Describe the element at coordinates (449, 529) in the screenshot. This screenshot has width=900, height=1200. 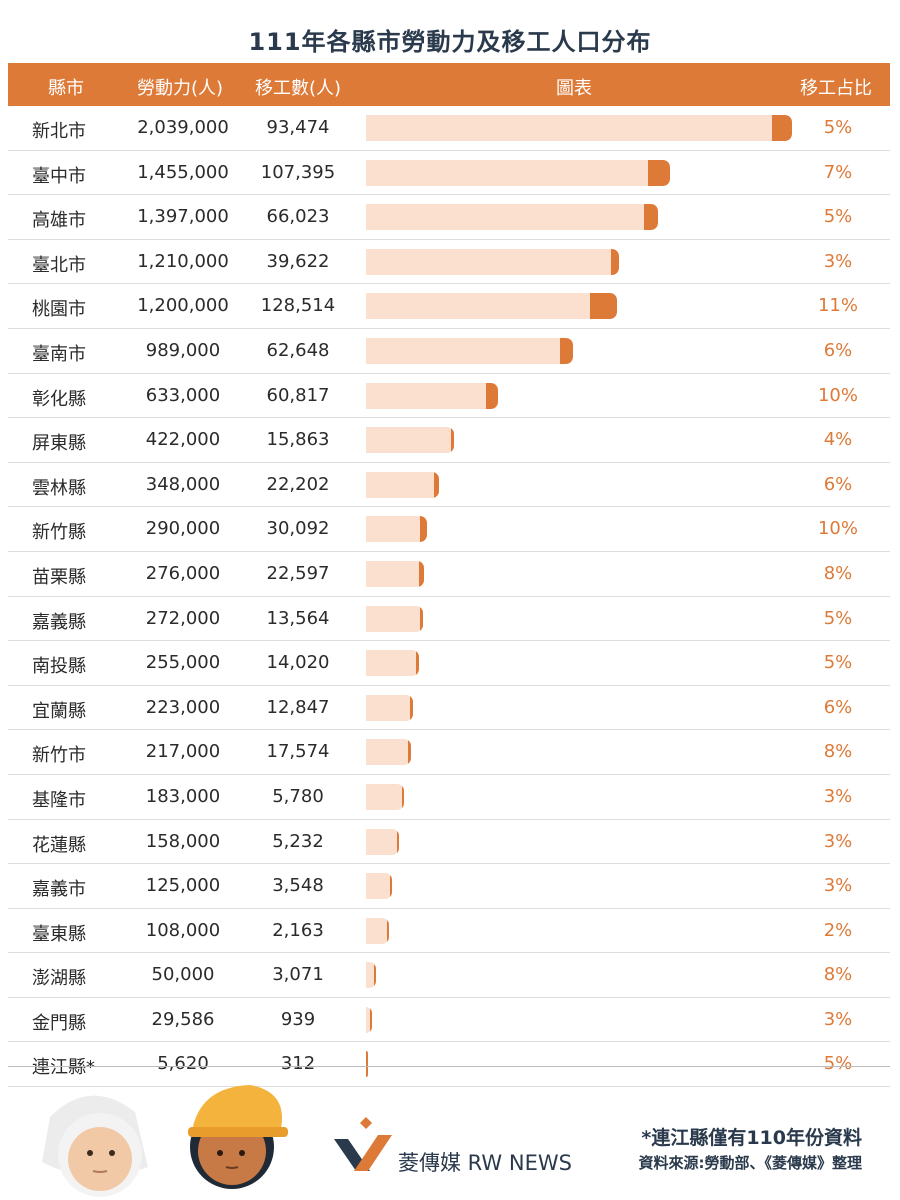
I see `table-row: 新竹縣 290,000 30,092 10%` at that location.